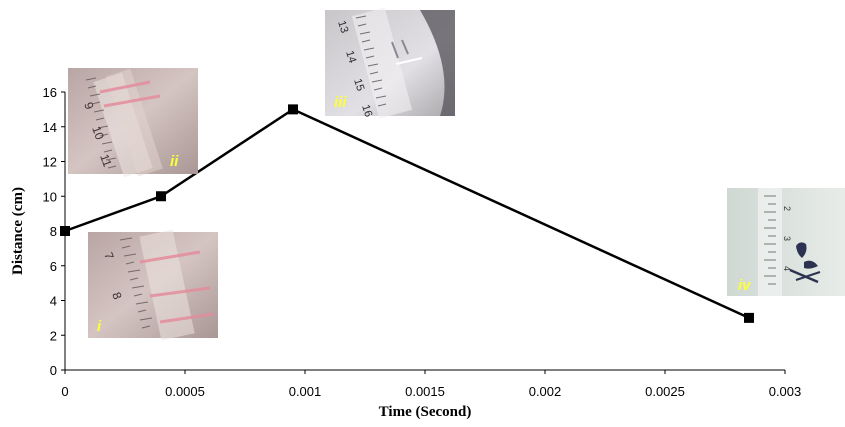 The width and height of the screenshot is (845, 427). Describe the element at coordinates (53, 301) in the screenshot. I see `y-tick-label: 4` at that location.